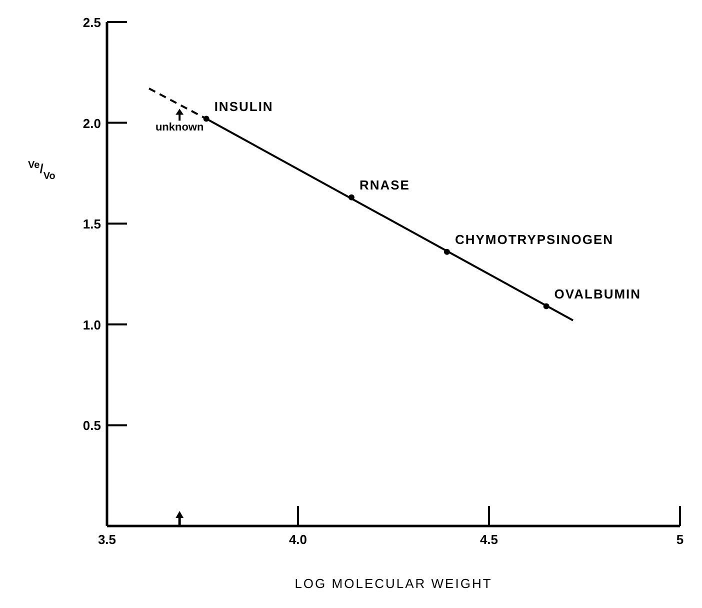 The width and height of the screenshot is (702, 608). Describe the element at coordinates (91, 324) in the screenshot. I see `y-tick-label: 1.0` at that location.